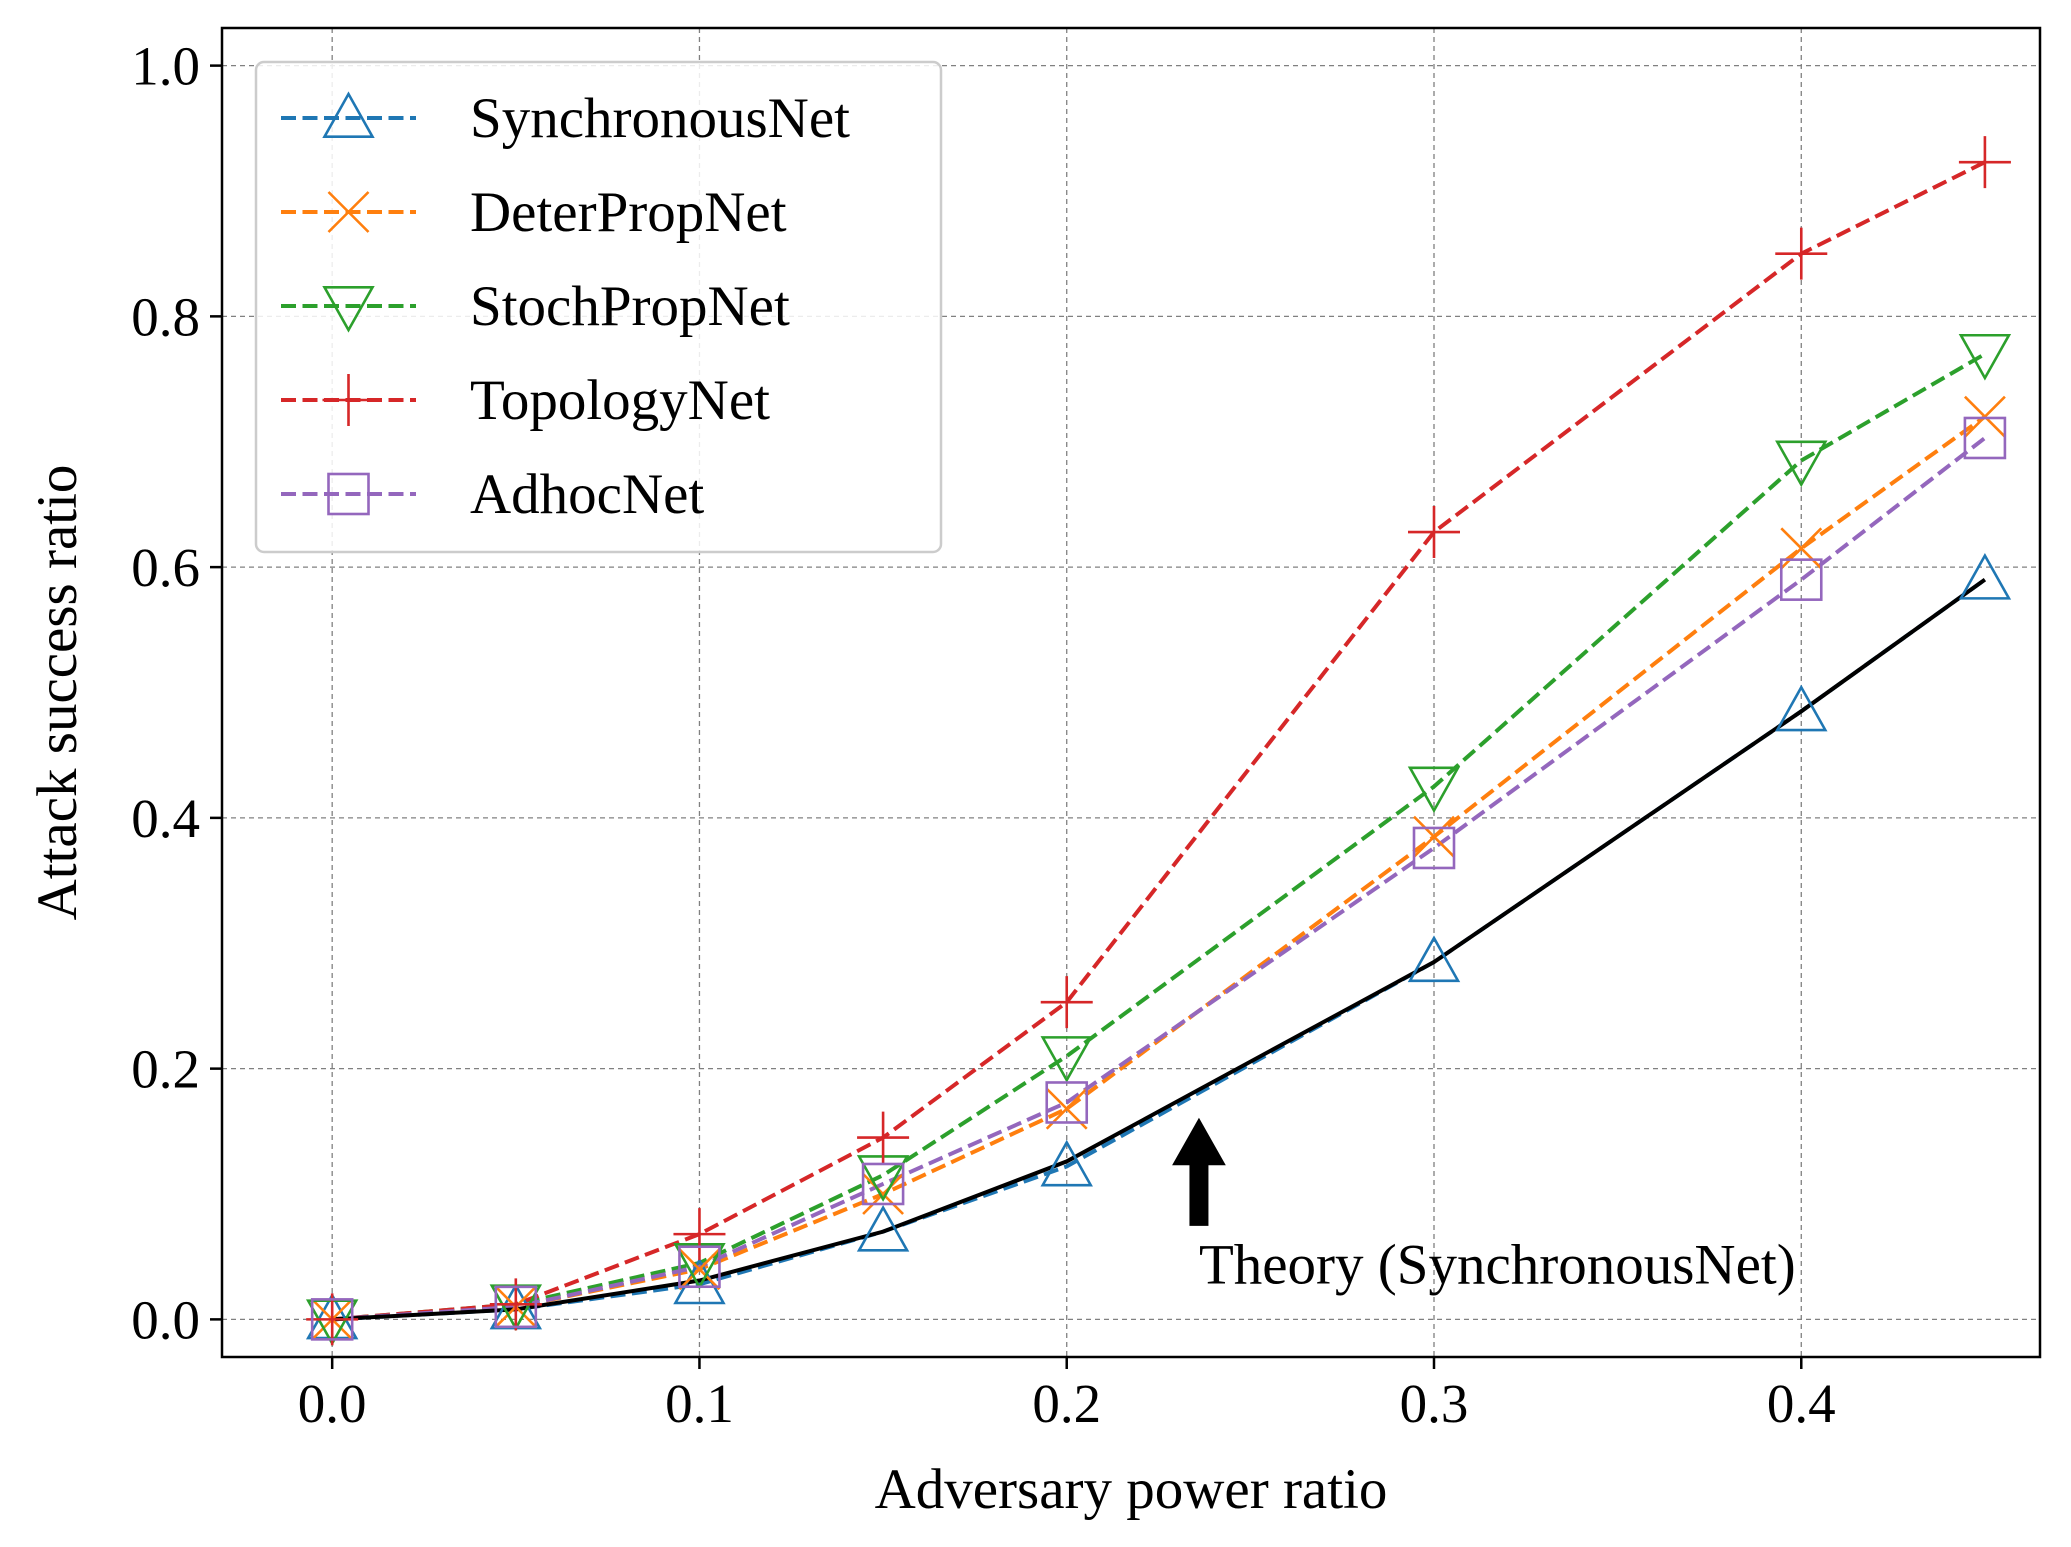 This screenshot has width=2071, height=1547. I want to click on y-tick-label: 0.0, so click(165, 1319).